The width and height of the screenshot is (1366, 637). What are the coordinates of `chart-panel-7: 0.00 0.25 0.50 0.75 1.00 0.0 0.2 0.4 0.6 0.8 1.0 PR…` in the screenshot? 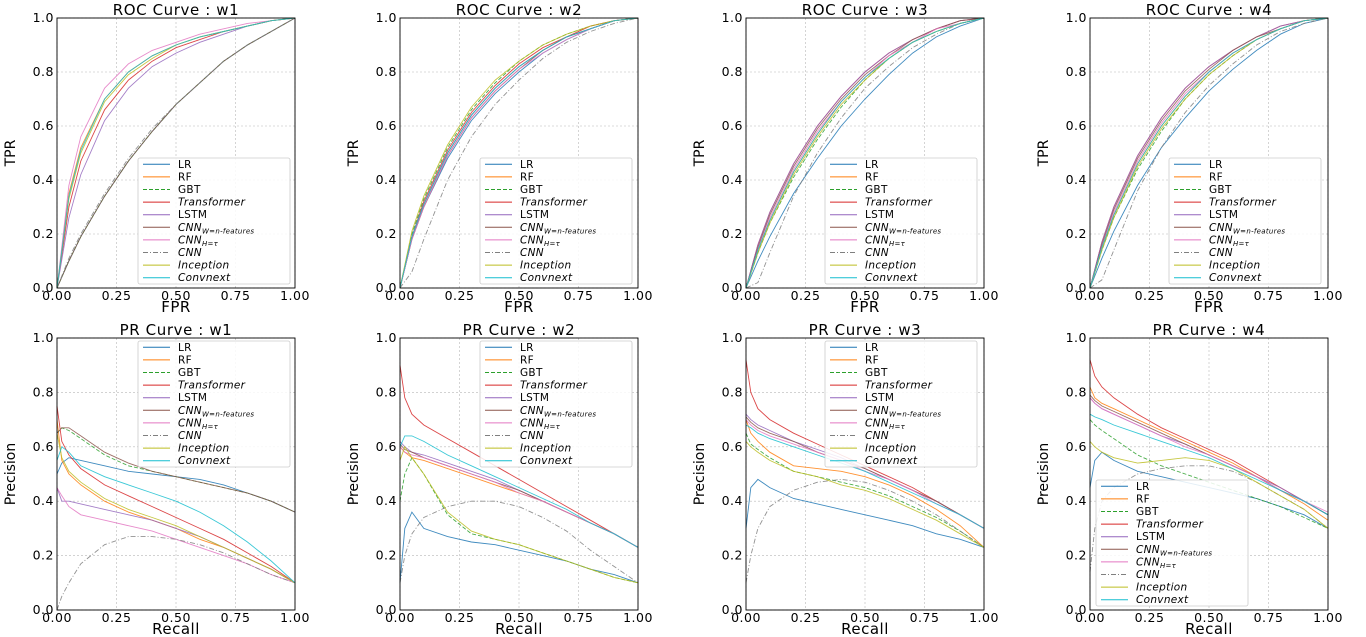 It's located at (845, 479).